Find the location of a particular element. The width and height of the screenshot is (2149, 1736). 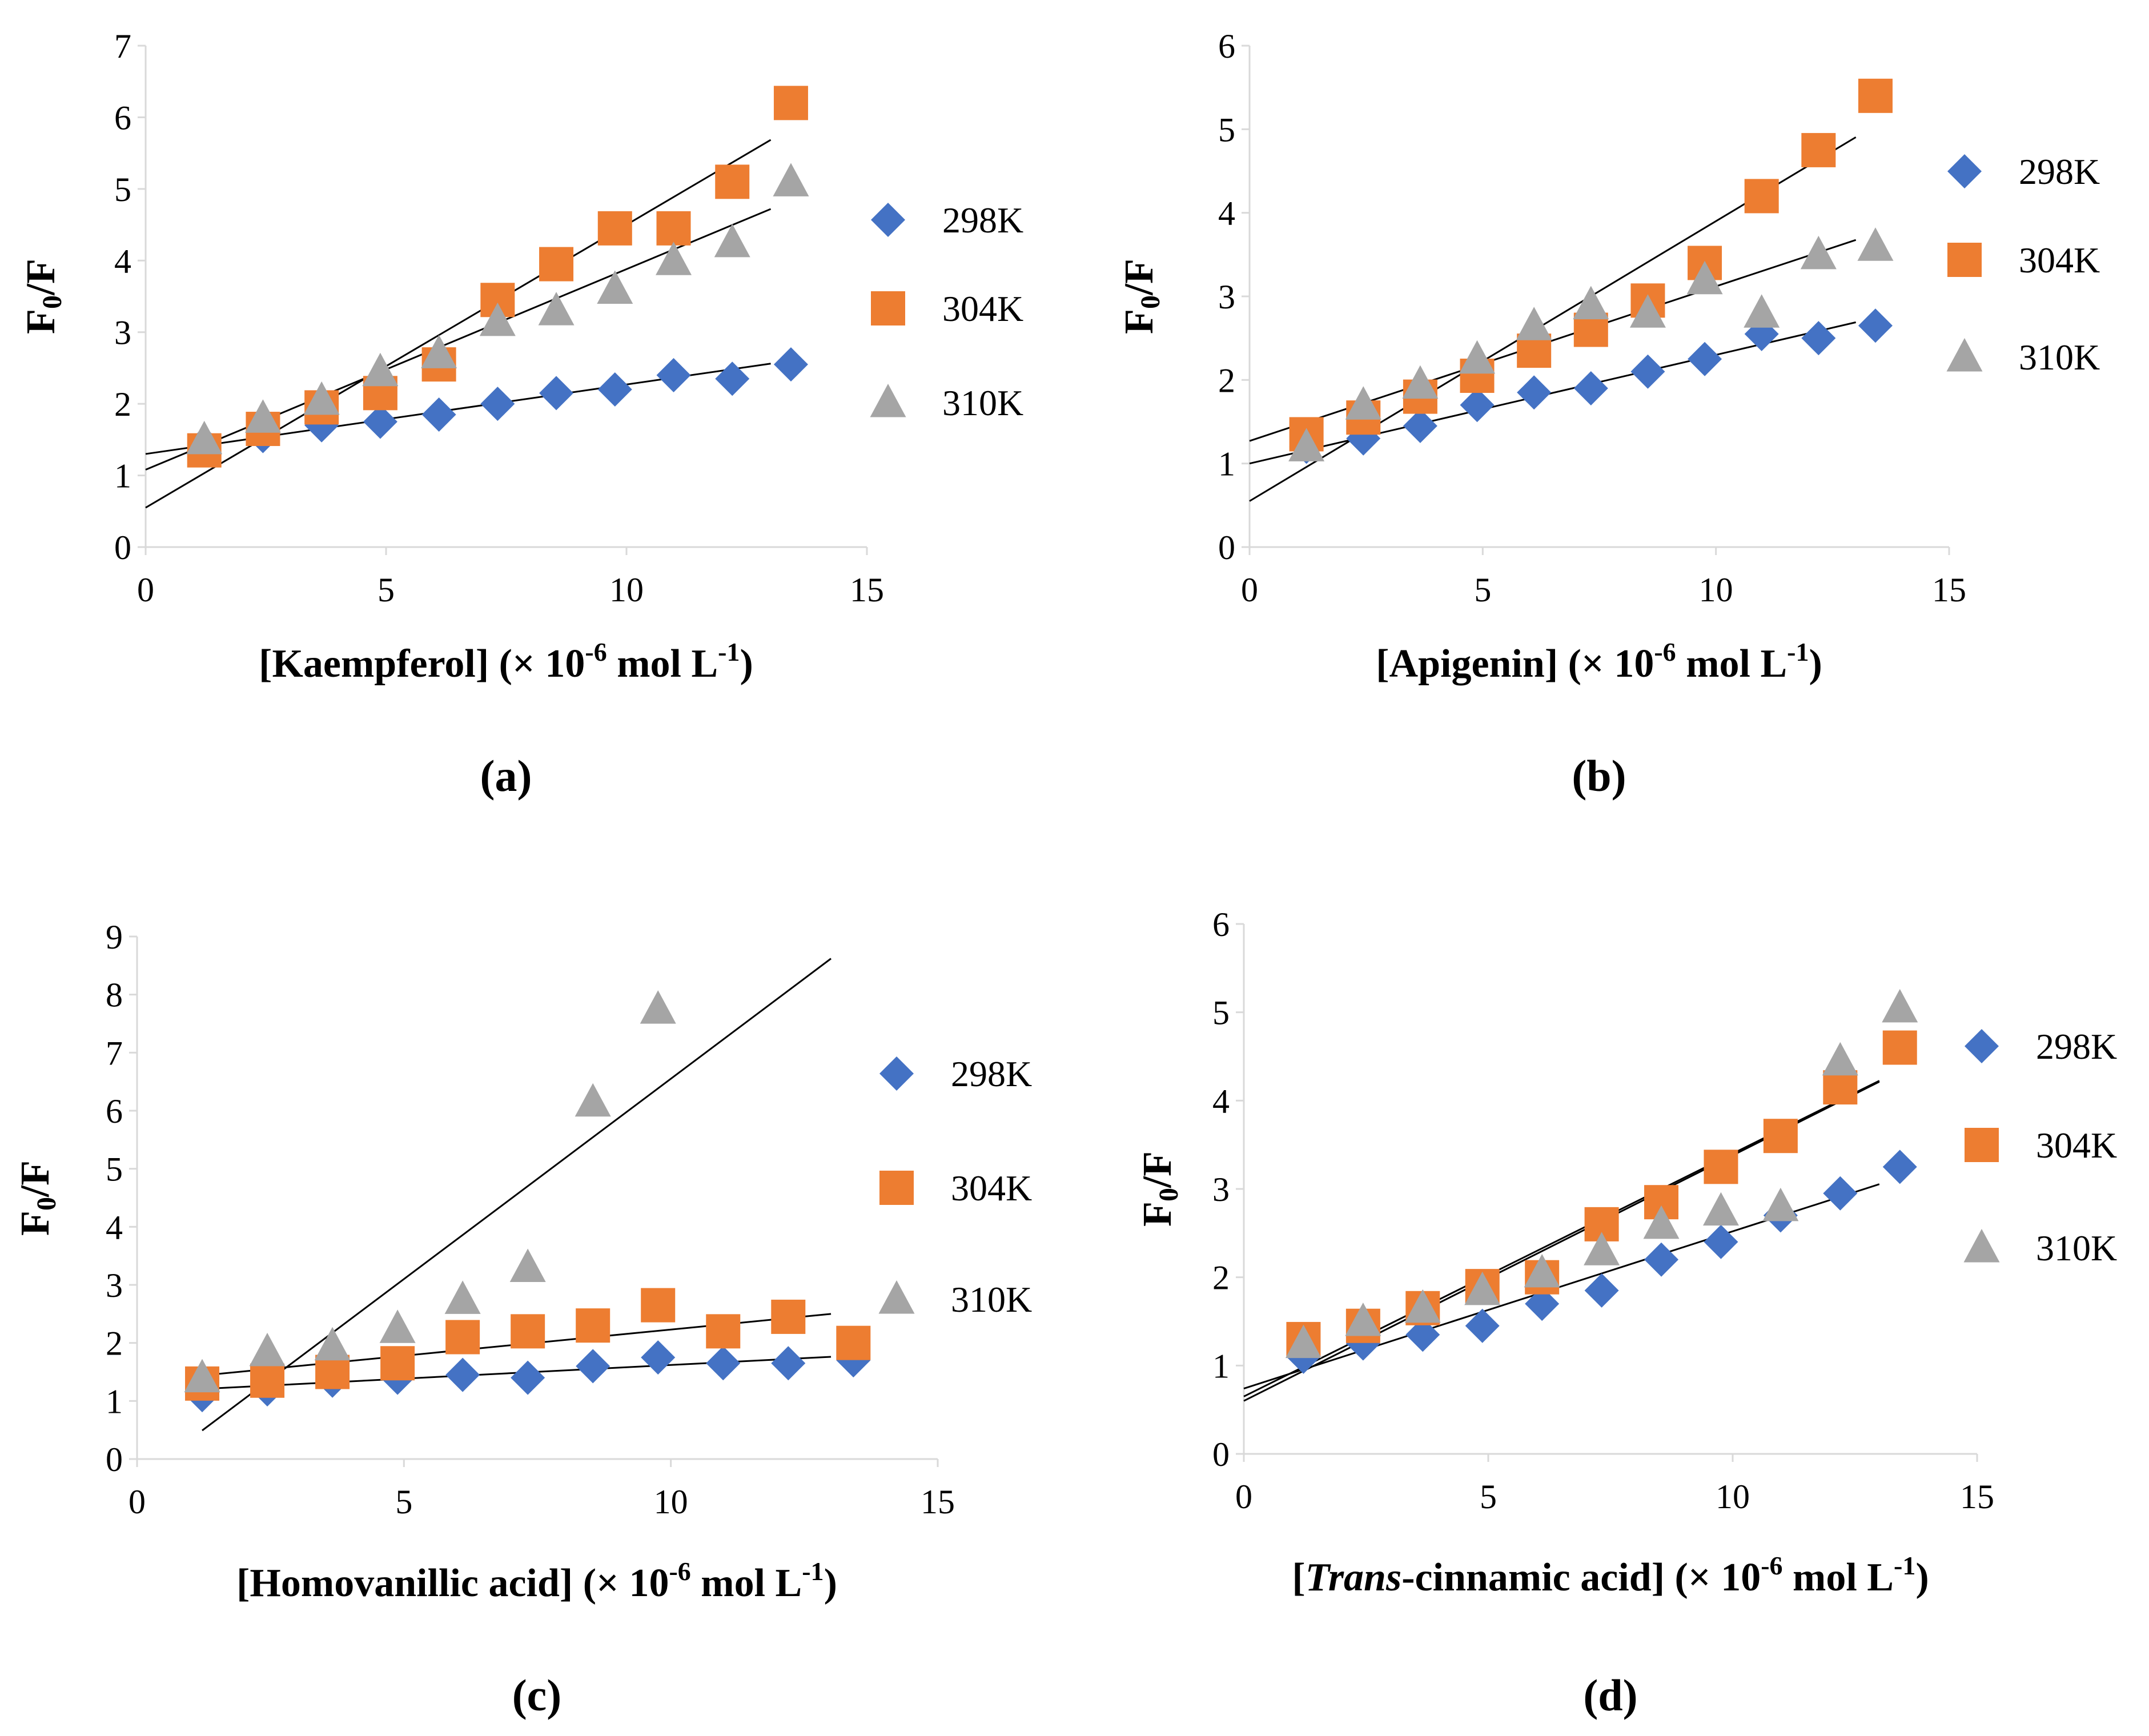

x-axis-label: [Trans-cinnamic acid] (× 10-6 mol L-1) is located at coordinates (1610, 1575).